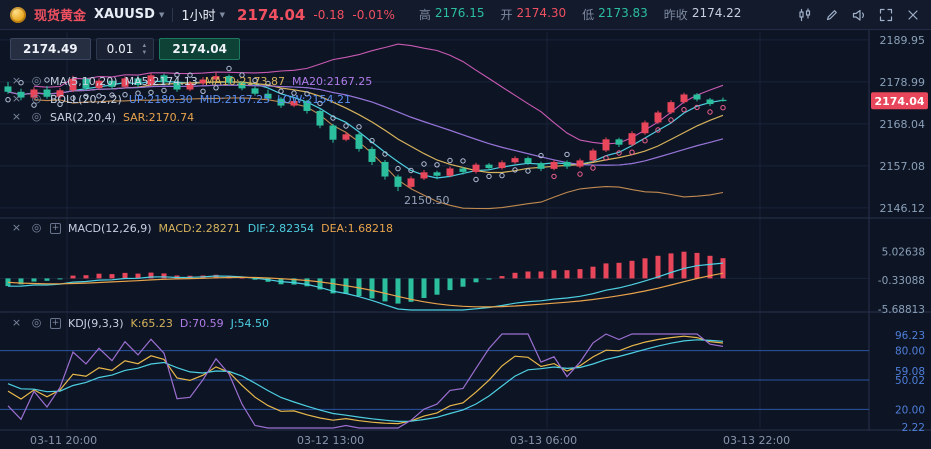  I want to click on macd-value: MACD:2.28271, so click(199, 228).